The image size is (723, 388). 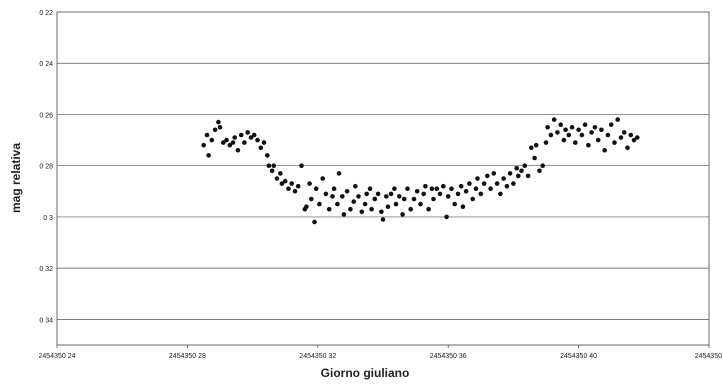 What do you see at coordinates (46, 13) in the screenshot?
I see `y-tick-label: 0 22` at bounding box center [46, 13].